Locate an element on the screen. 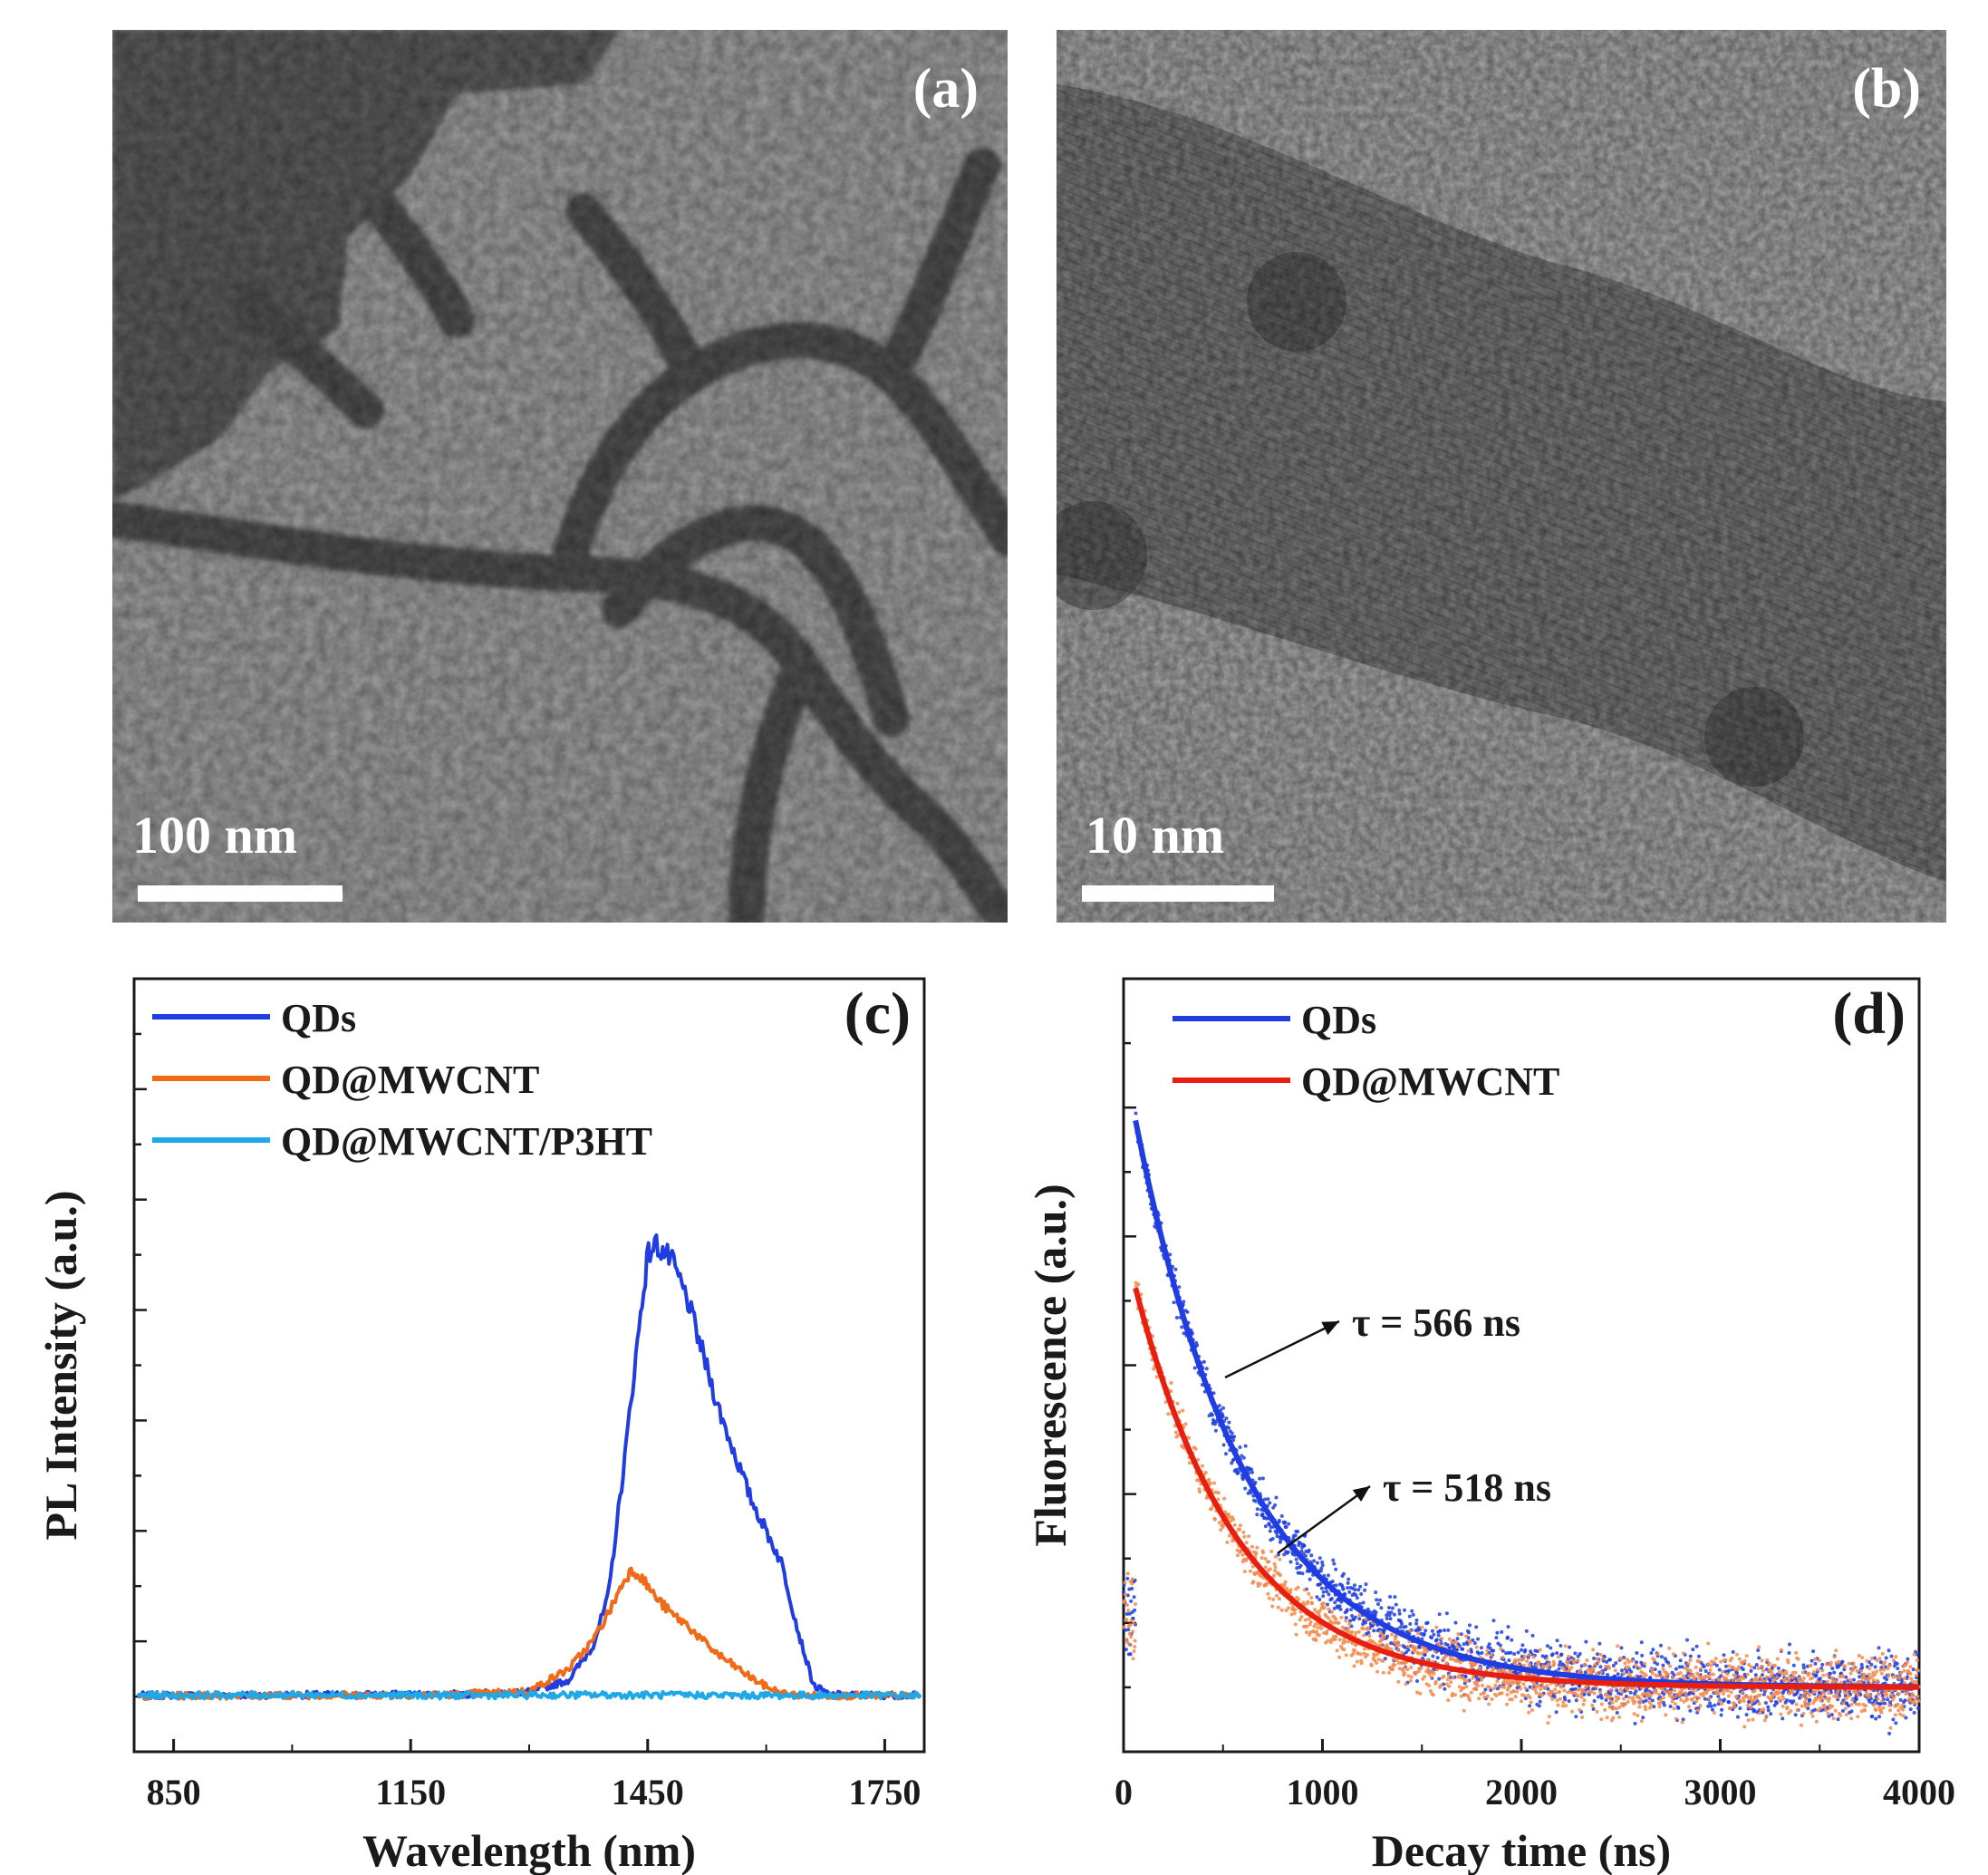 Image resolution: width=1988 pixels, height=1875 pixels. panel-label-d: (d) is located at coordinates (1869, 1014).